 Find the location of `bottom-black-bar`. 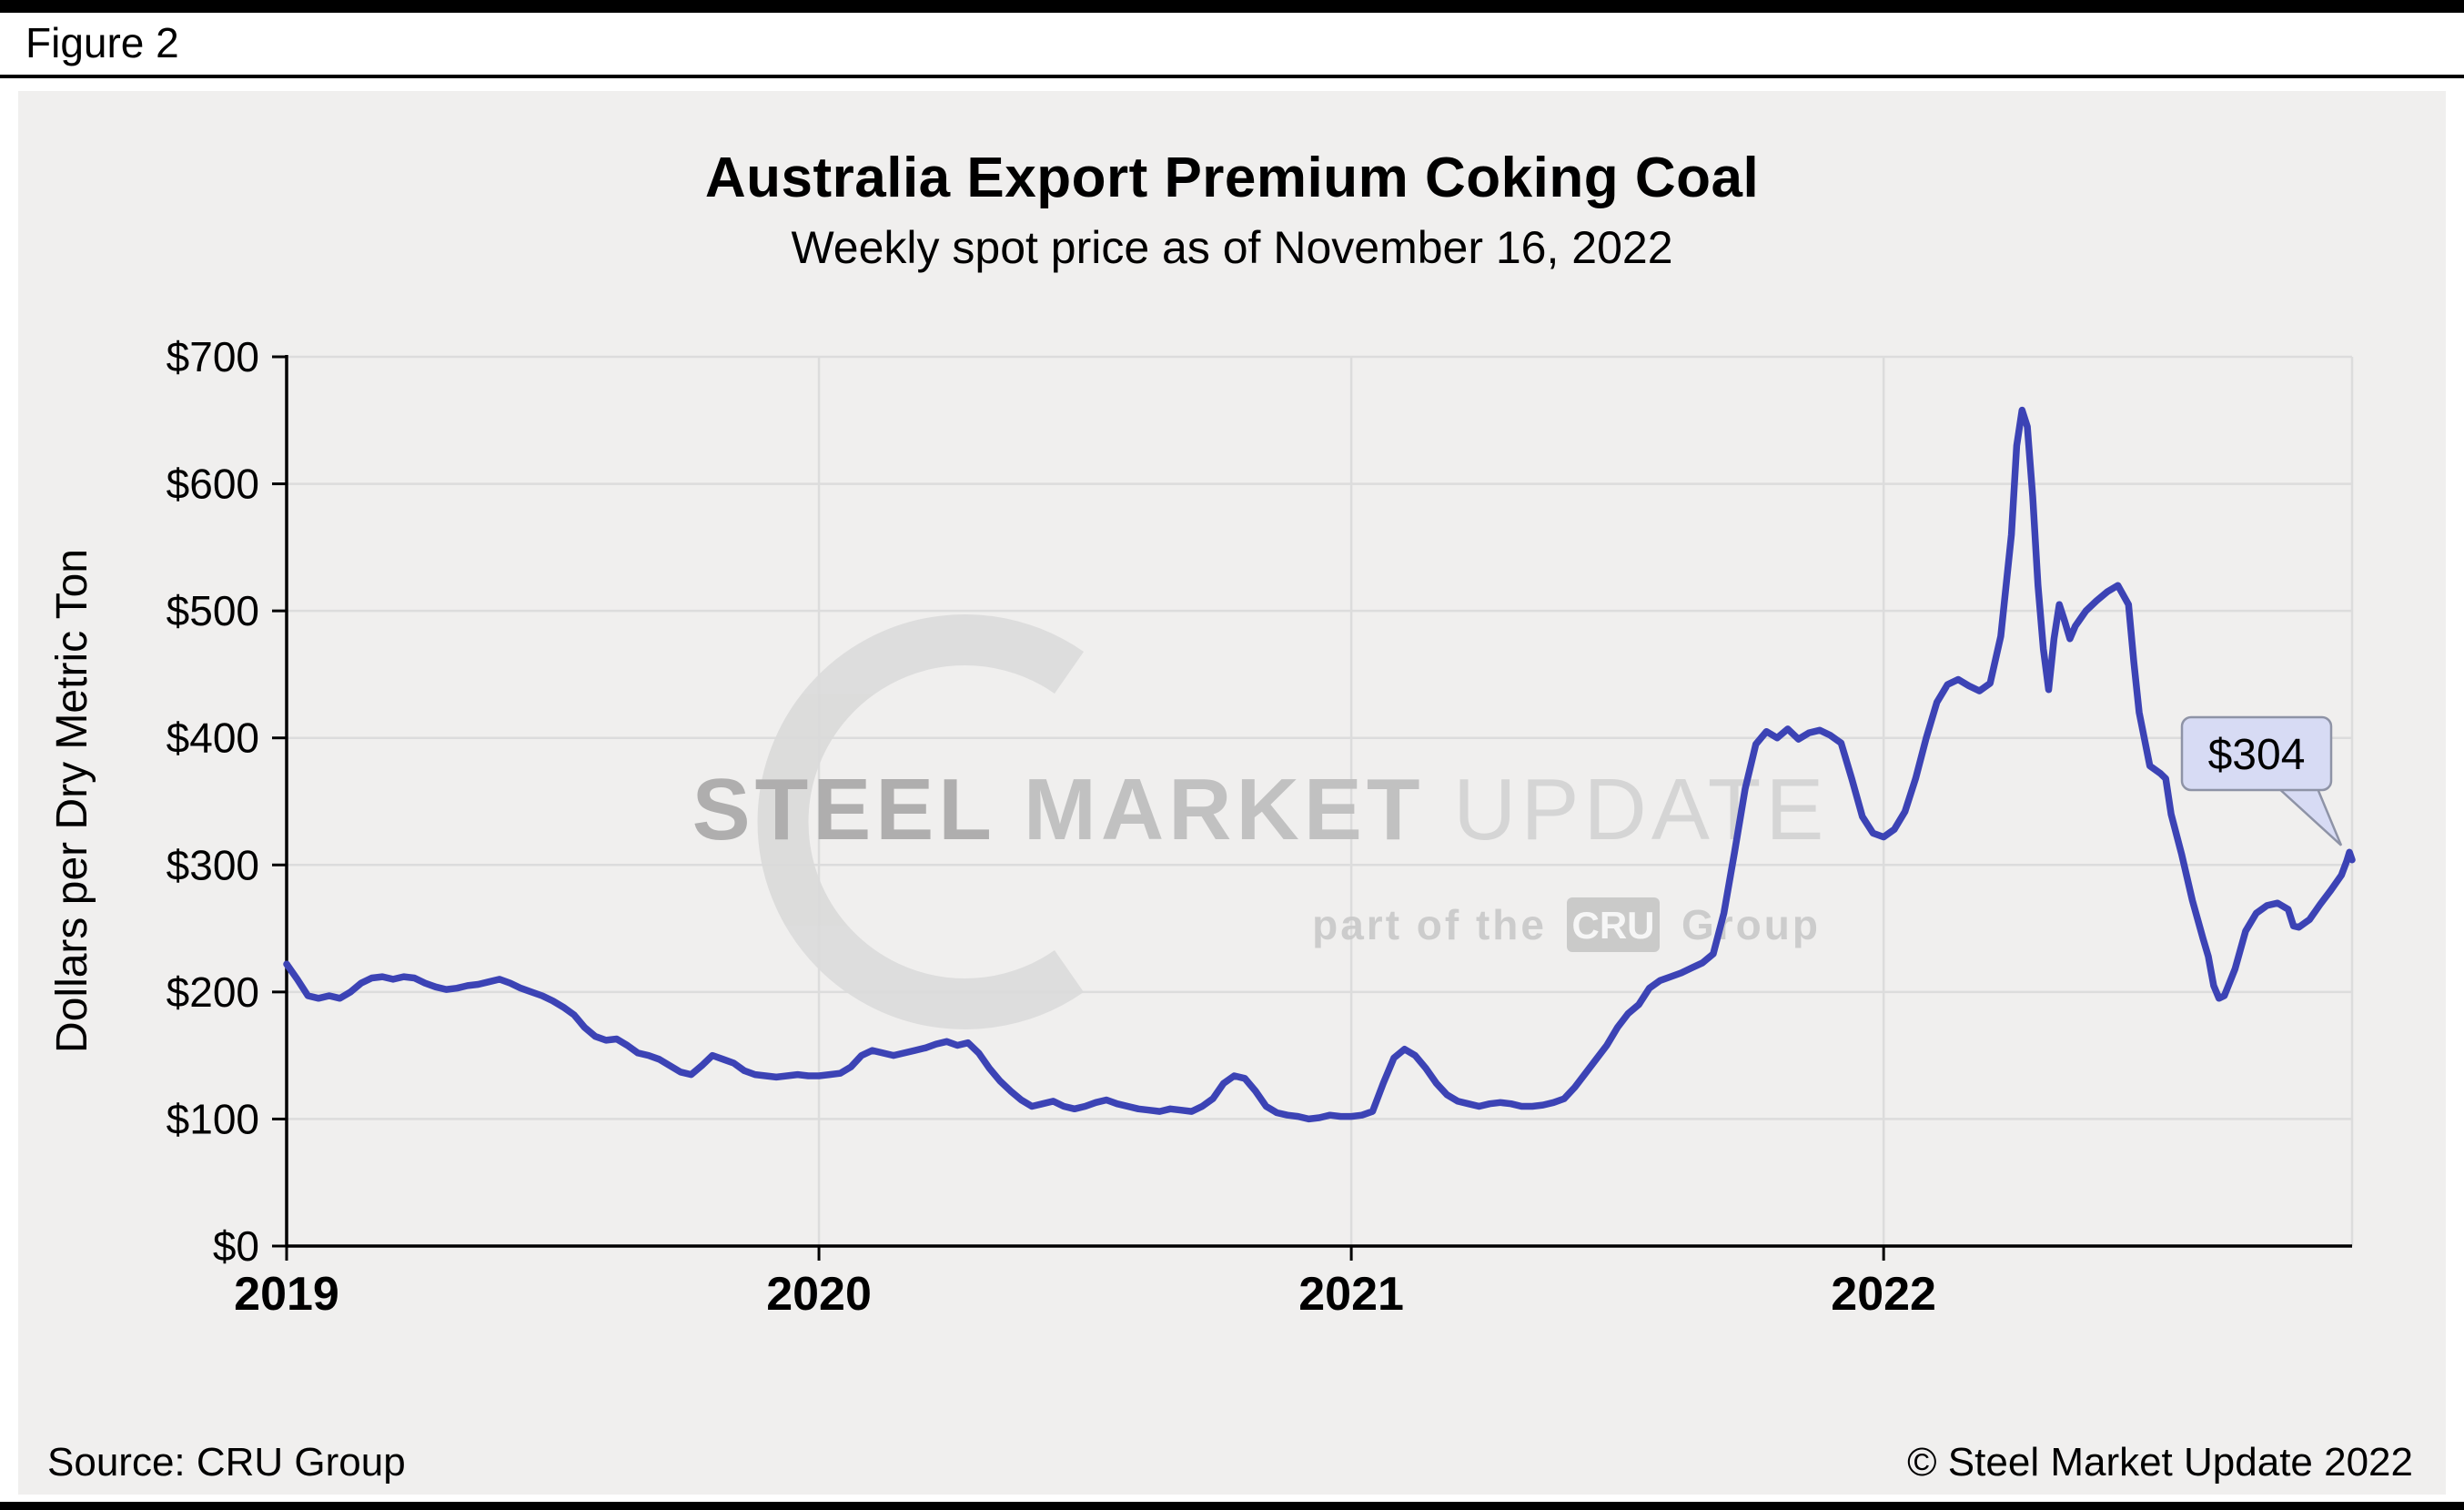

bottom-black-bar is located at coordinates (1232, 1506).